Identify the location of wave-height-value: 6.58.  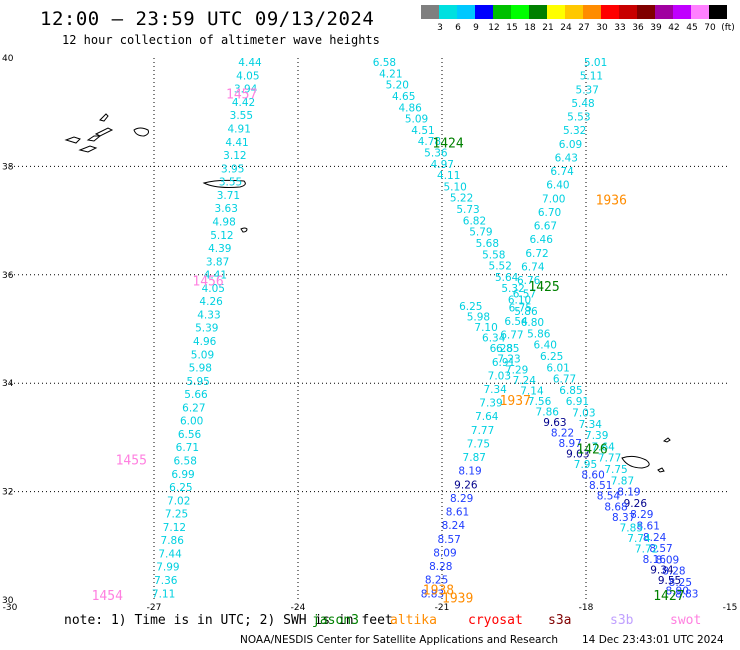
(384, 63).